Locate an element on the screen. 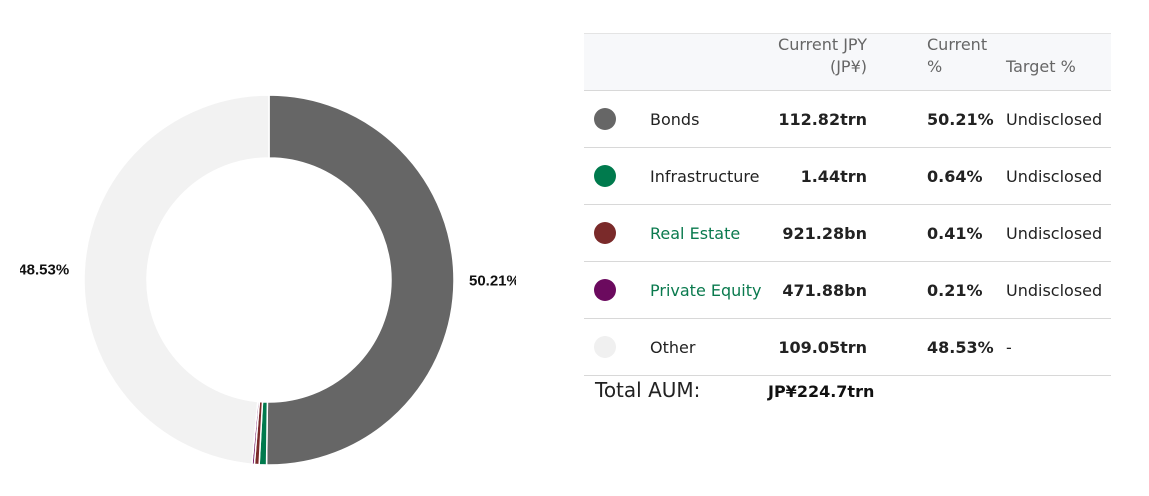  table-row: Bonds 112.82trn 50.21% Undisclosed is located at coordinates (847, 119).